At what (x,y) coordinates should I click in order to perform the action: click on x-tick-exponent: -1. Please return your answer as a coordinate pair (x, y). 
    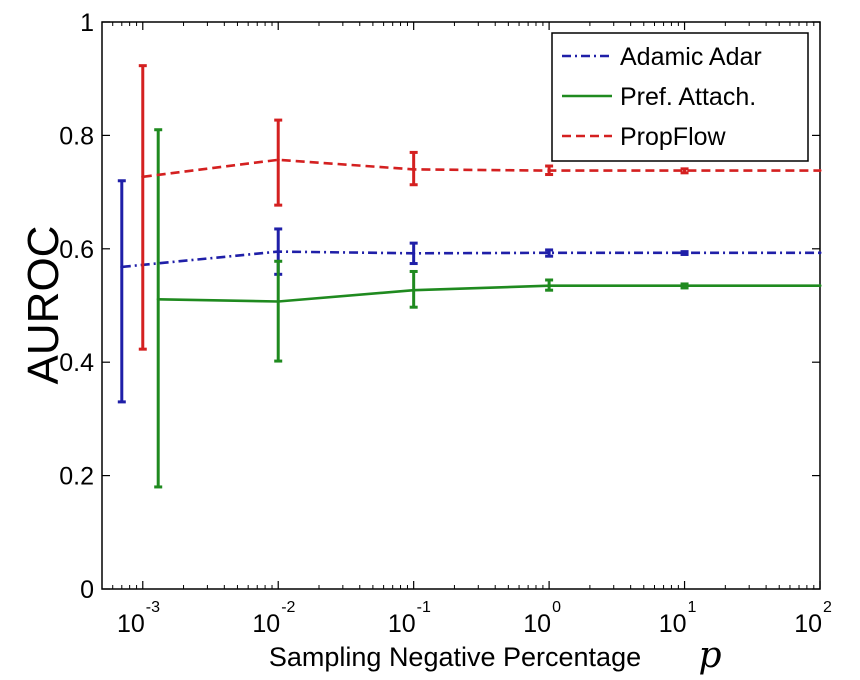
    Looking at the image, I should click on (424, 607).